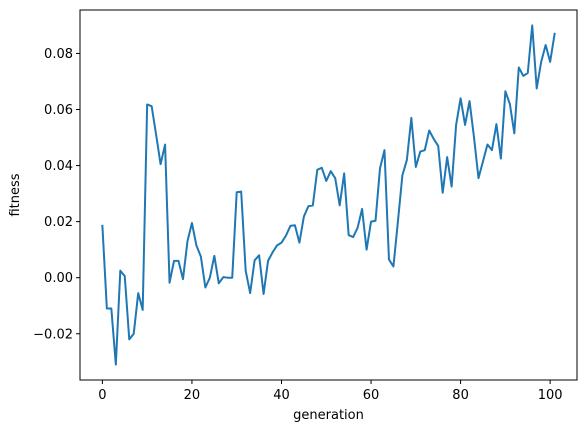  Describe the element at coordinates (53, 334) in the screenshot. I see `y-tick-label: −0.02` at that location.